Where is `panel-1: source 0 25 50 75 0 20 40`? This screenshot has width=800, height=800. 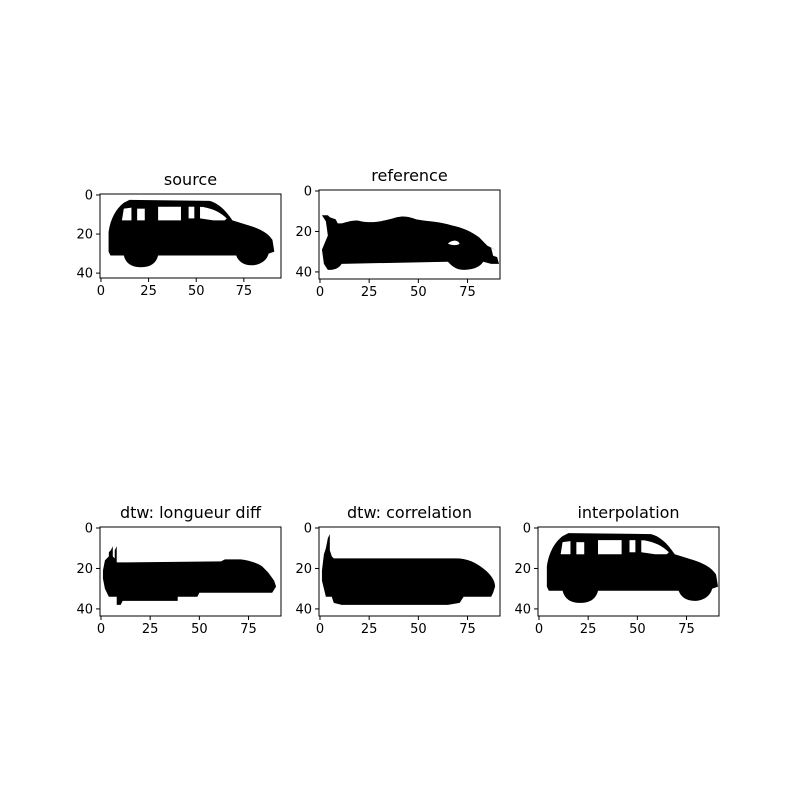 panel-1: source 0 25 50 75 0 20 40 is located at coordinates (179, 234).